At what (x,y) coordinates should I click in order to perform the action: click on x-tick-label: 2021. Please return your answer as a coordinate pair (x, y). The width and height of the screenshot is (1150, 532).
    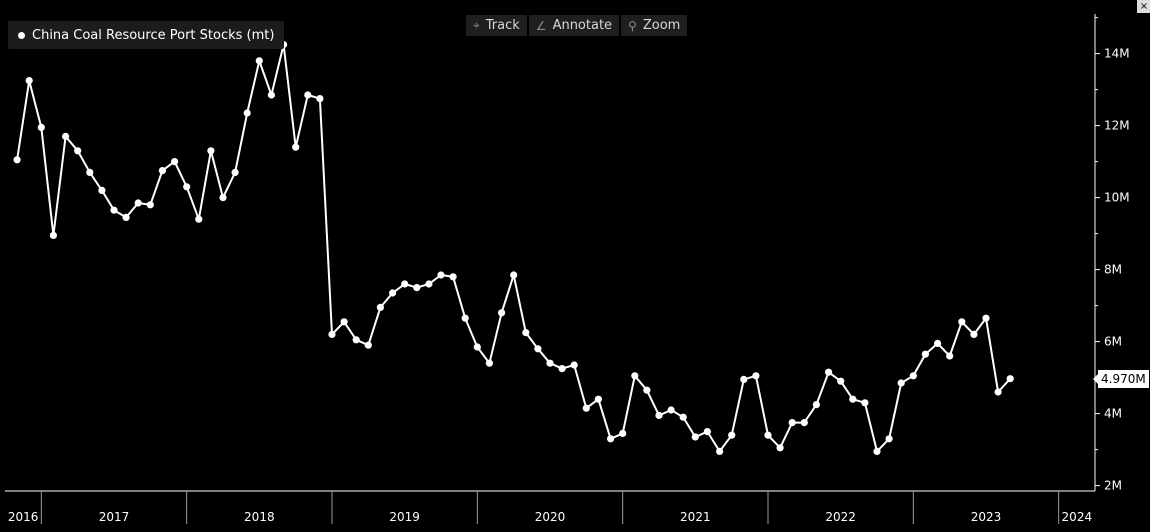
    Looking at the image, I should click on (695, 517).